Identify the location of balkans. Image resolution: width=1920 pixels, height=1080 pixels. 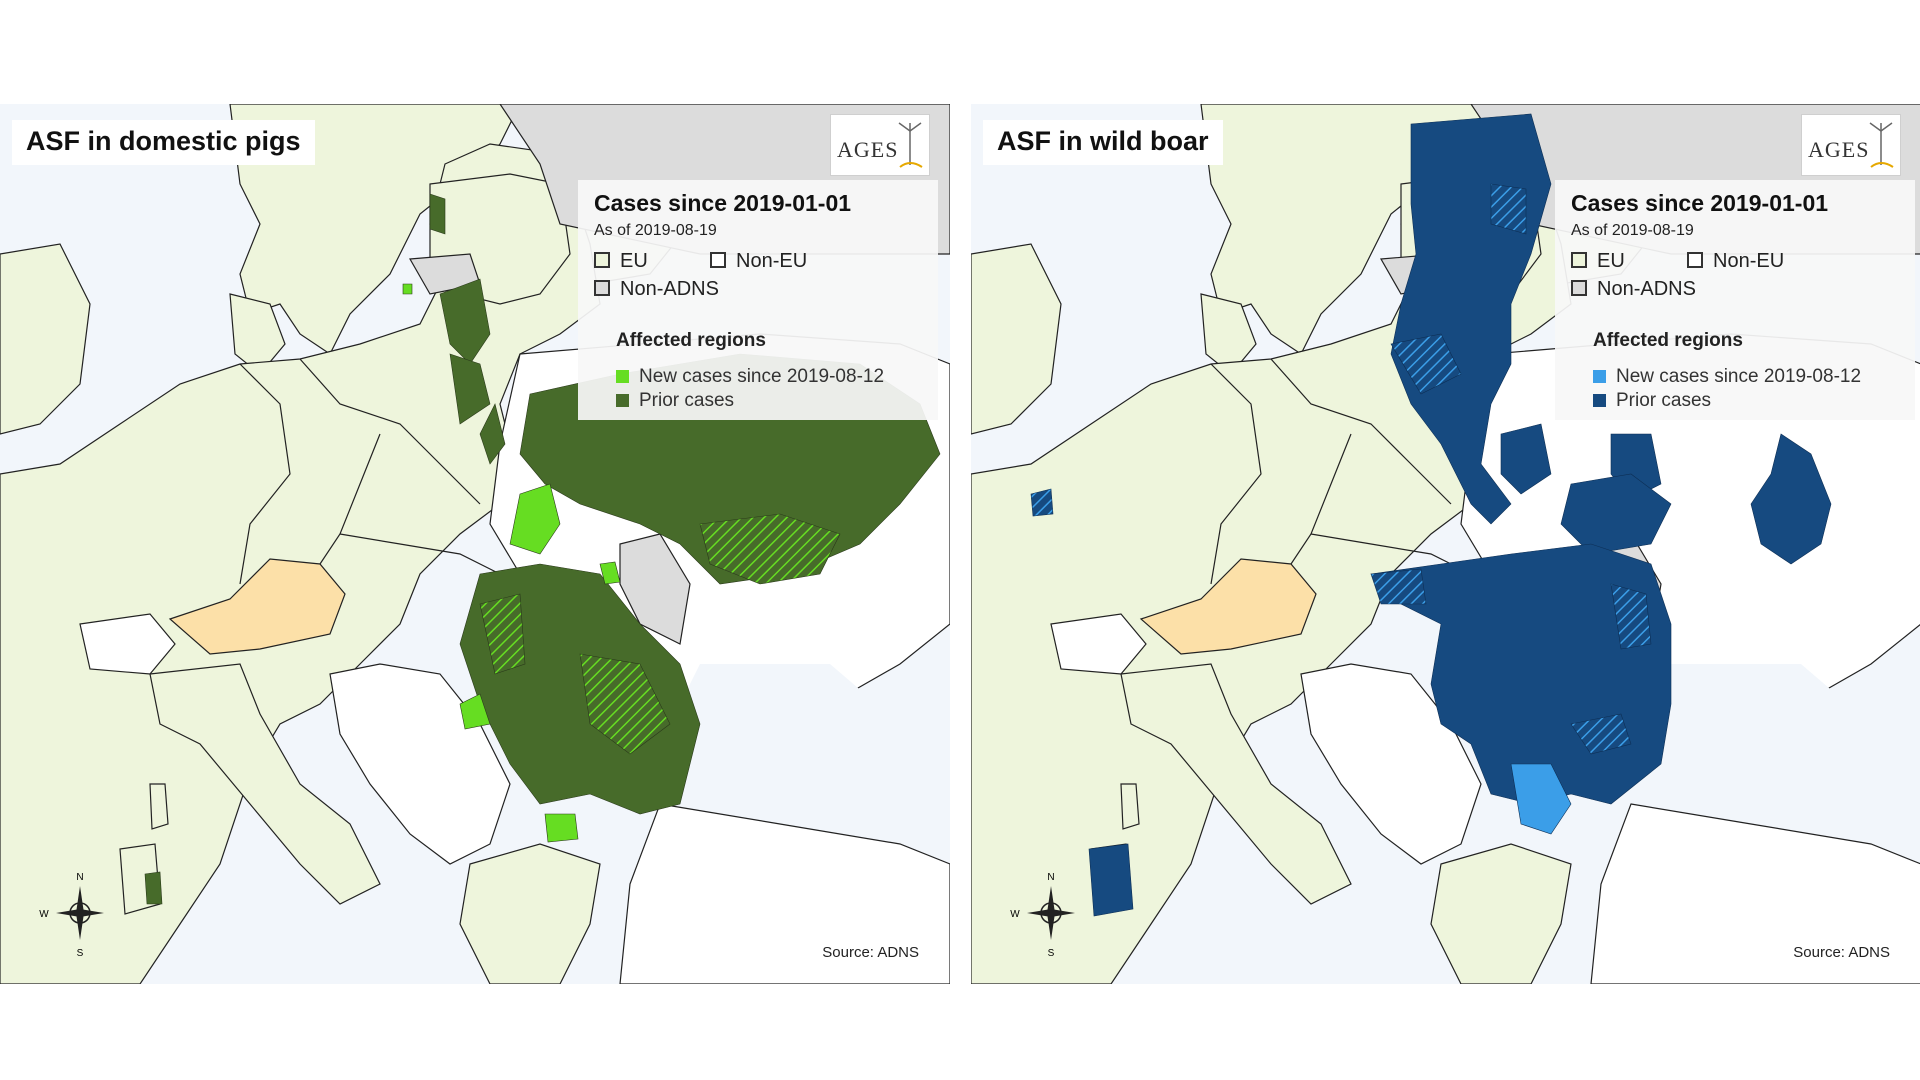
(1391, 764).